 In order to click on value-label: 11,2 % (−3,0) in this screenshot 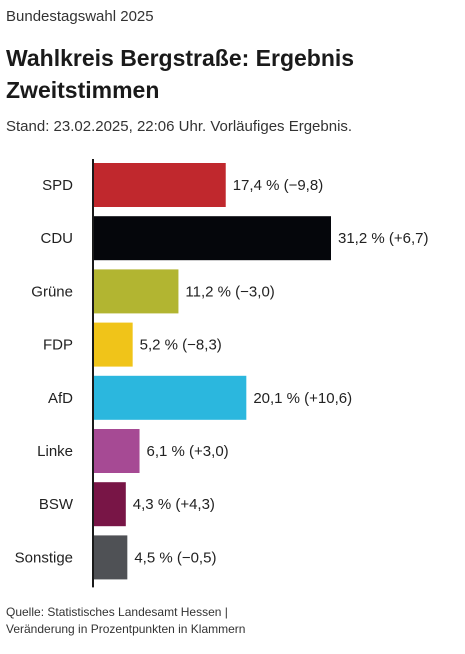, I will do `click(229, 291)`.